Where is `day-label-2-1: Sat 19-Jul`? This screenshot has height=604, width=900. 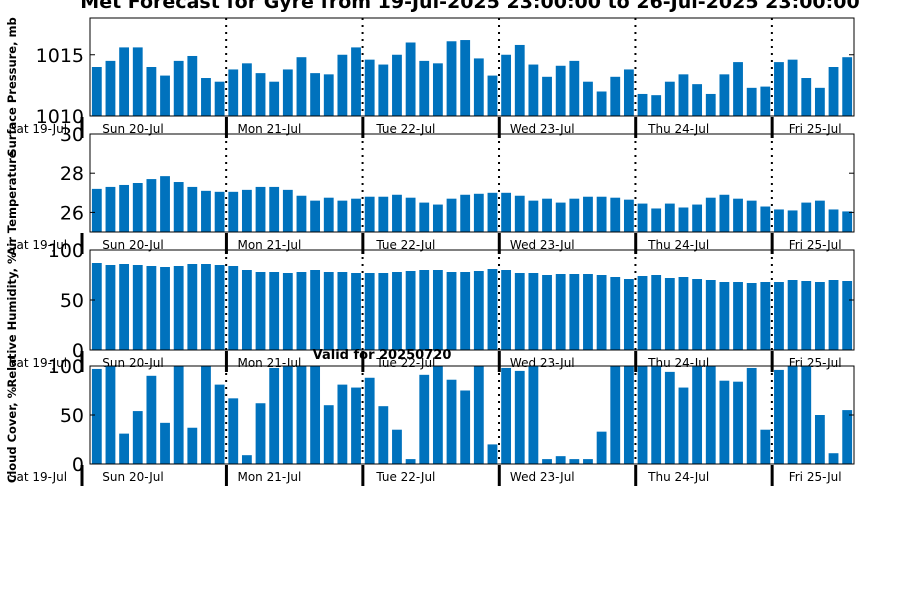 day-label-2-1: Sat 19-Jul is located at coordinates (38, 245).